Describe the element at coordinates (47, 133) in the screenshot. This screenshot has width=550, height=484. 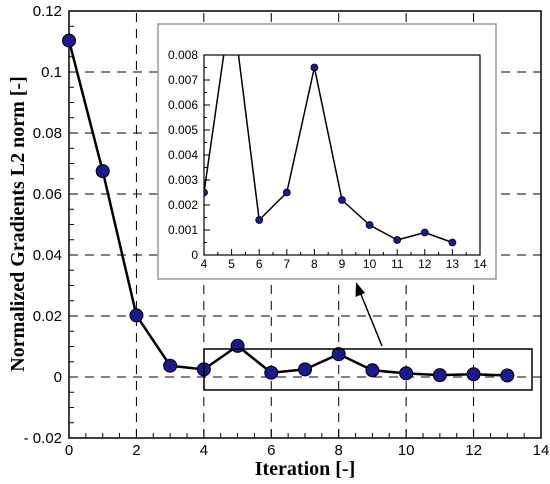
I see `y-tick-label: 0.08` at that location.